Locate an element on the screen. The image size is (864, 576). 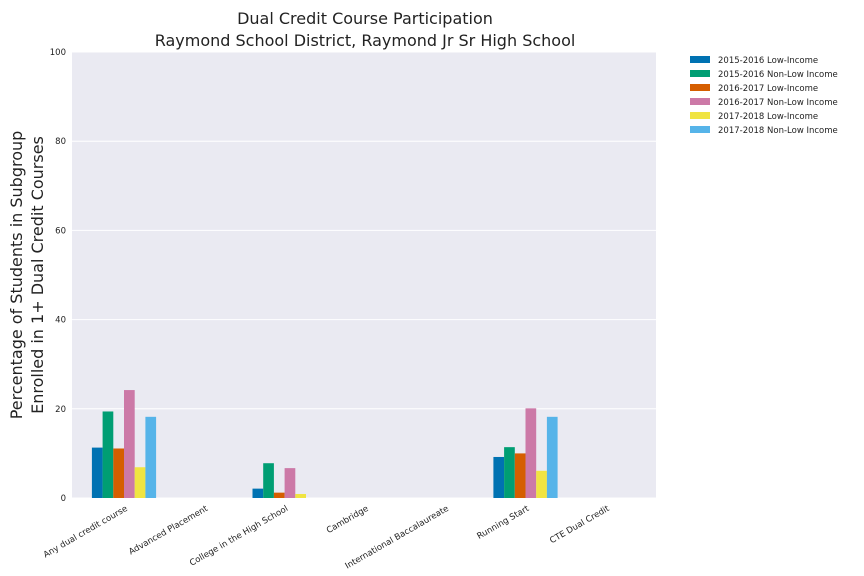
y-tick-label: 0 is located at coordinates (63, 499).